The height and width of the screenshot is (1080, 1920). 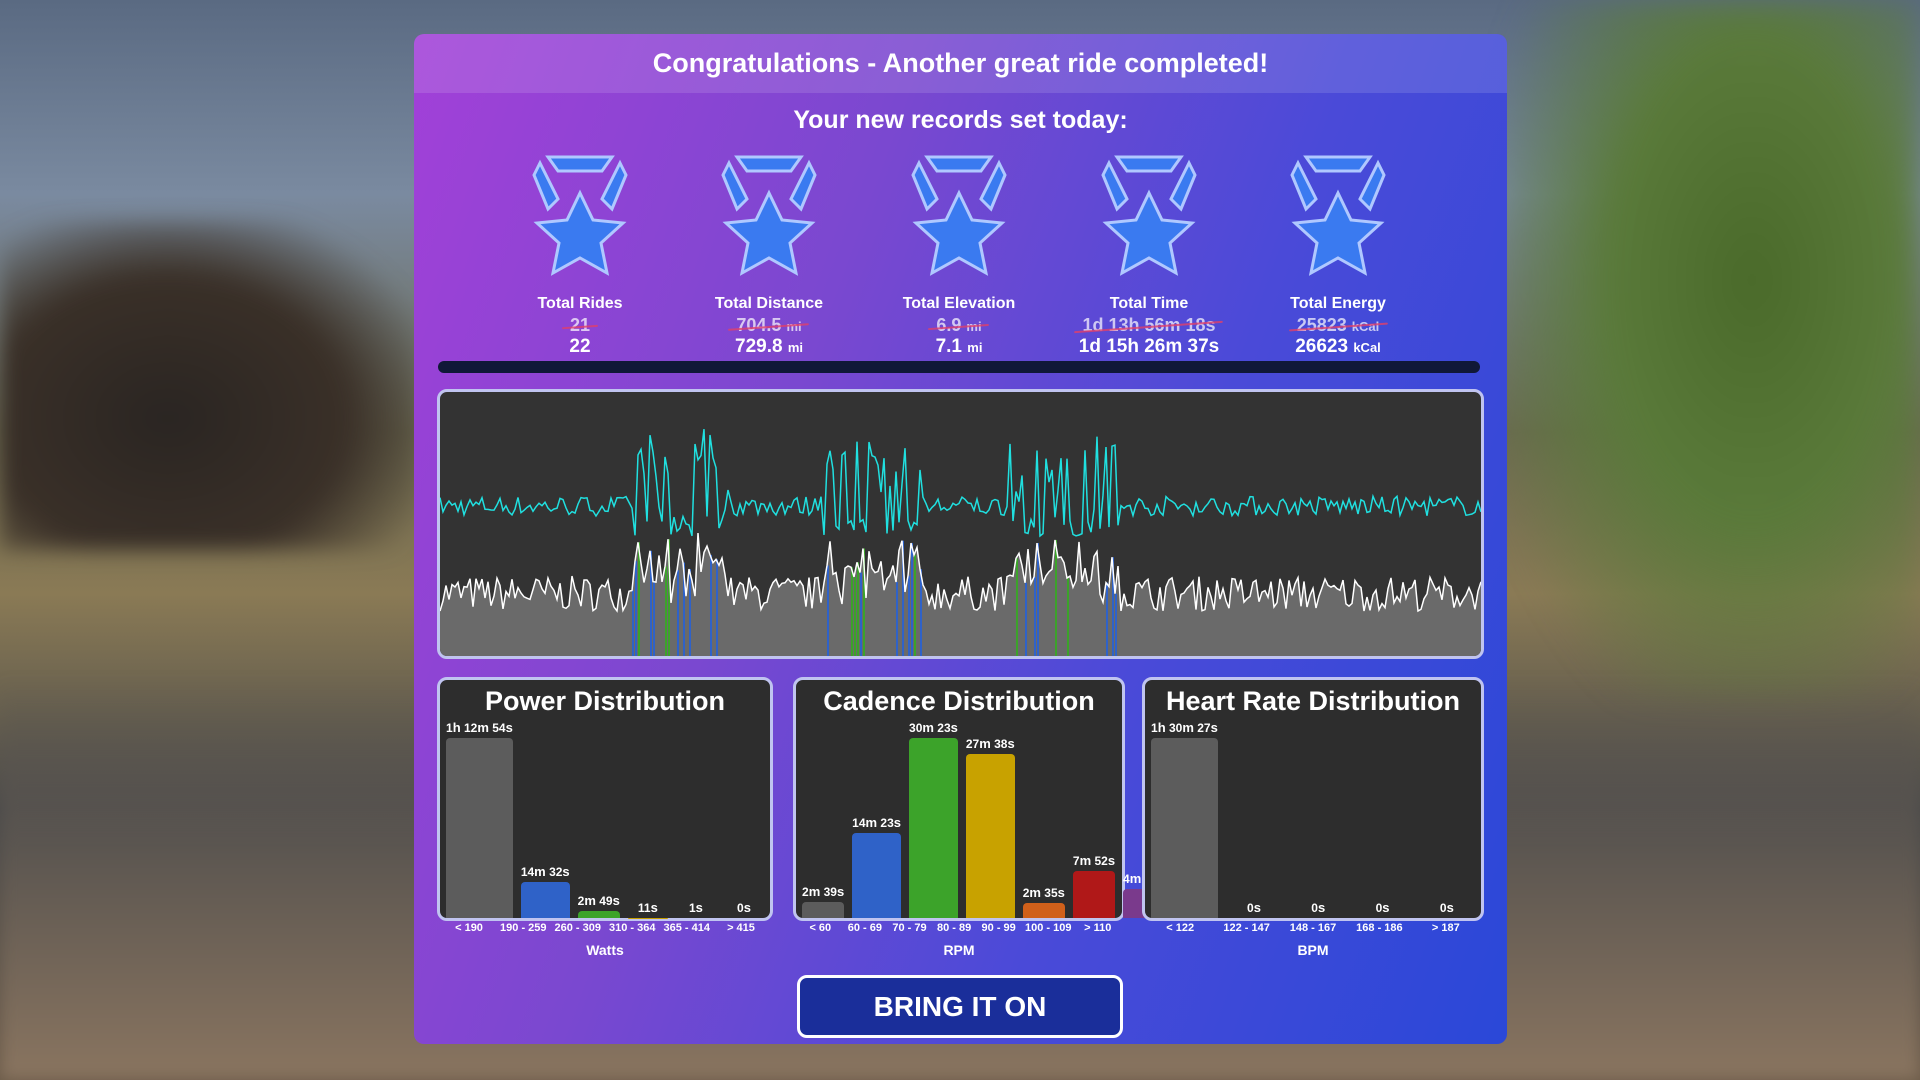 What do you see at coordinates (1149, 325) in the screenshot?
I see `record-old-value: 1d 13h 56m 18s` at bounding box center [1149, 325].